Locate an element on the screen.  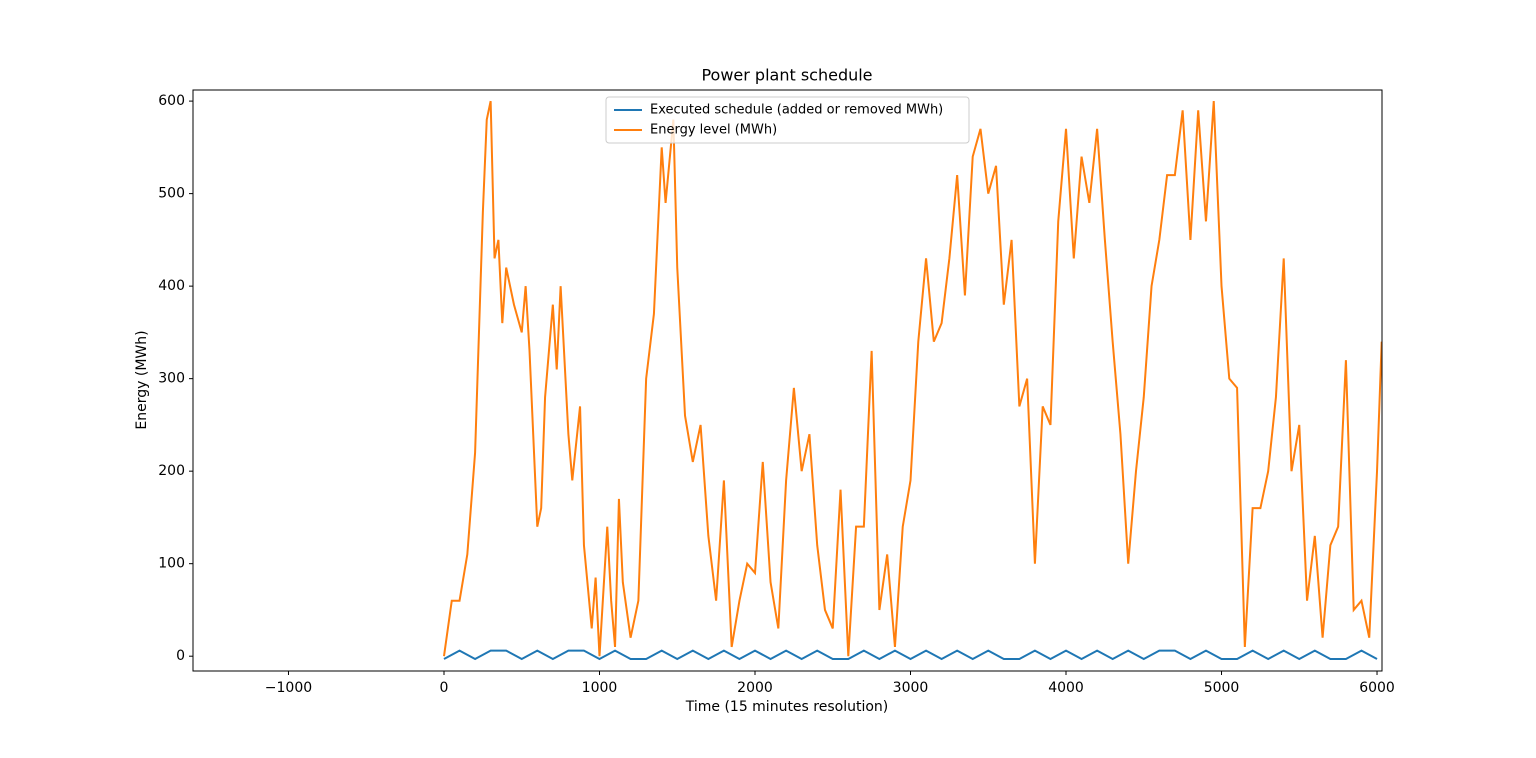
legend-box is located at coordinates (787, 120).